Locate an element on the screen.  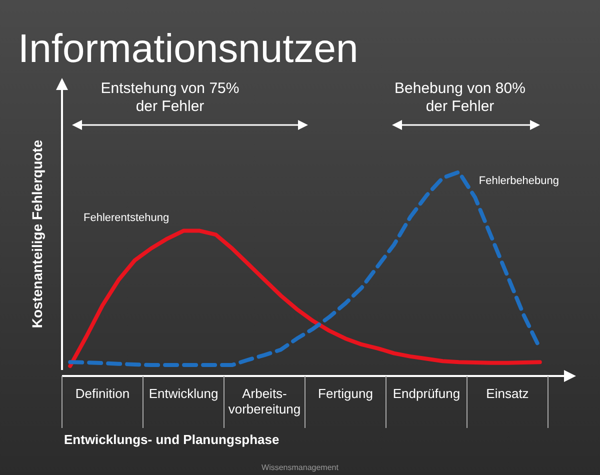
text: Entstehung von 75% der Fehler is located at coordinates (170, 97).